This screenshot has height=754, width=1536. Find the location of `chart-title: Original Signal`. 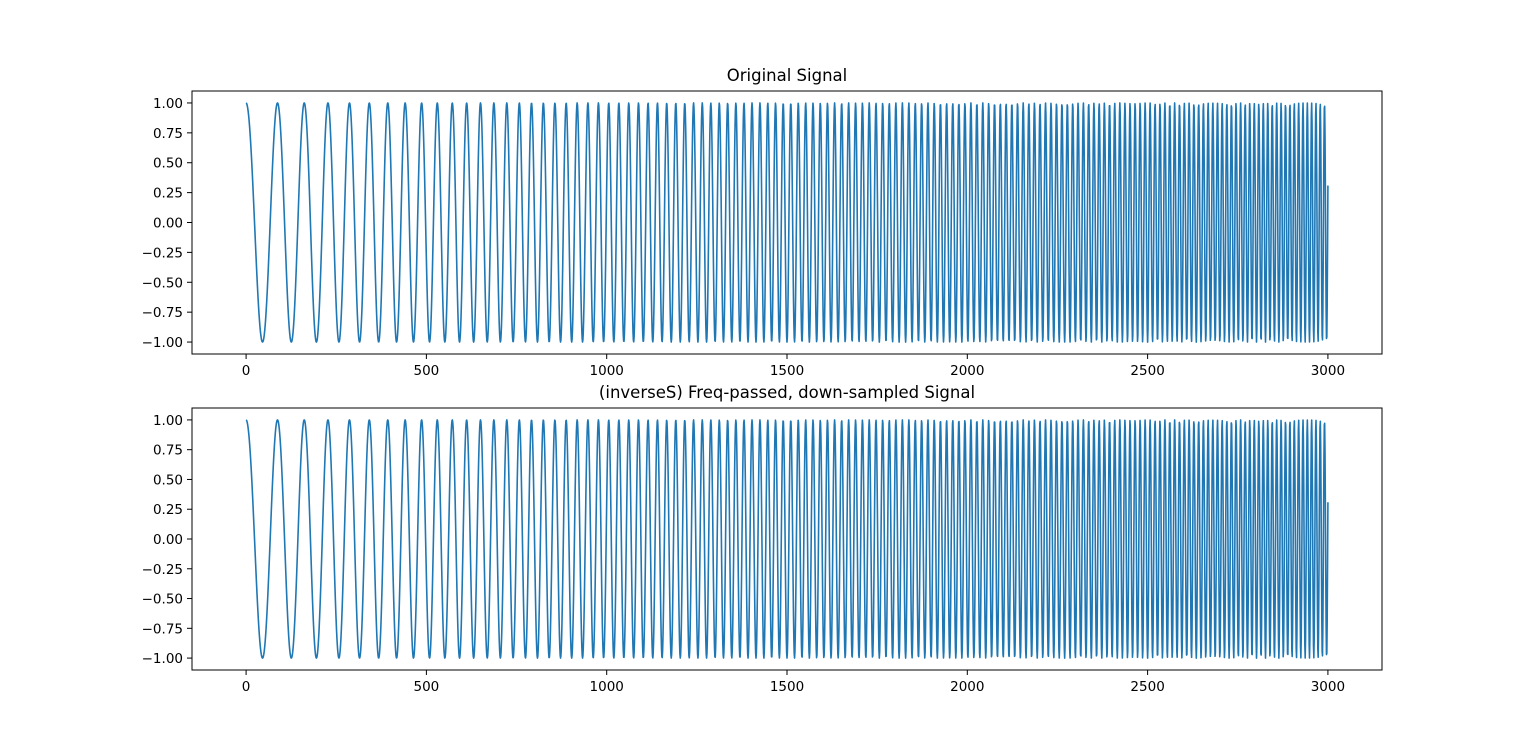

chart-title: Original Signal is located at coordinates (787, 75).